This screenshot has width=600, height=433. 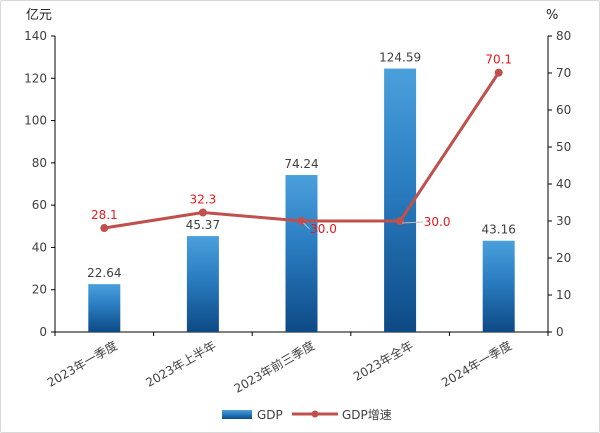 What do you see at coordinates (82, 364) in the screenshot?
I see `category-label: 2023年一季度` at bounding box center [82, 364].